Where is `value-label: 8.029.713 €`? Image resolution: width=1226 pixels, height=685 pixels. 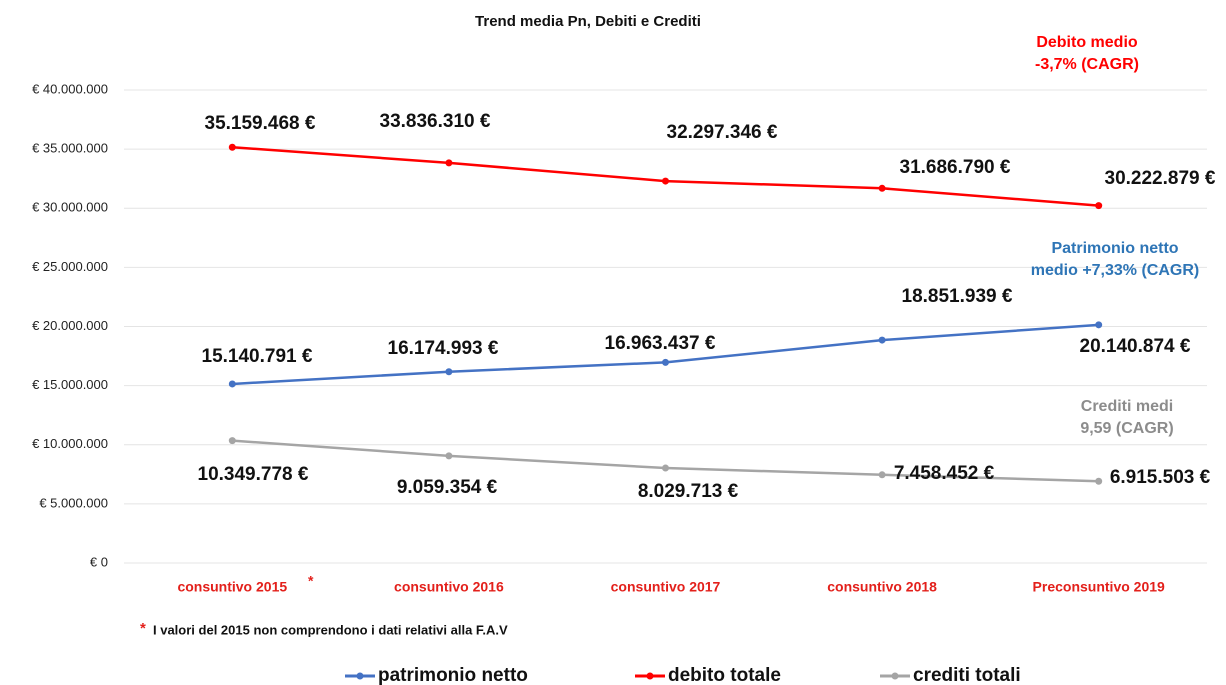 value-label: 8.029.713 € is located at coordinates (688, 491).